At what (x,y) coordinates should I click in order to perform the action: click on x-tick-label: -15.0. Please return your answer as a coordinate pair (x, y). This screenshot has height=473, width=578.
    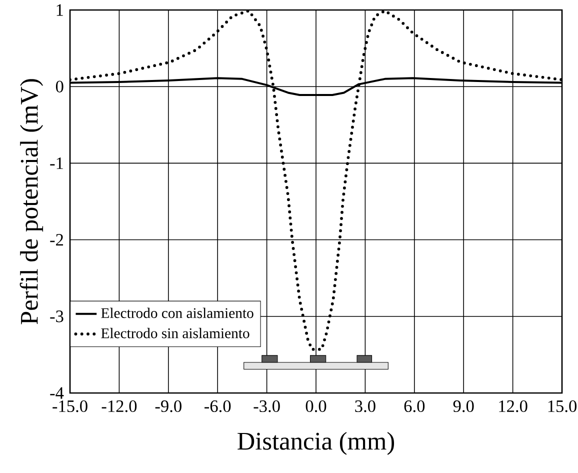
    Looking at the image, I should click on (70, 406).